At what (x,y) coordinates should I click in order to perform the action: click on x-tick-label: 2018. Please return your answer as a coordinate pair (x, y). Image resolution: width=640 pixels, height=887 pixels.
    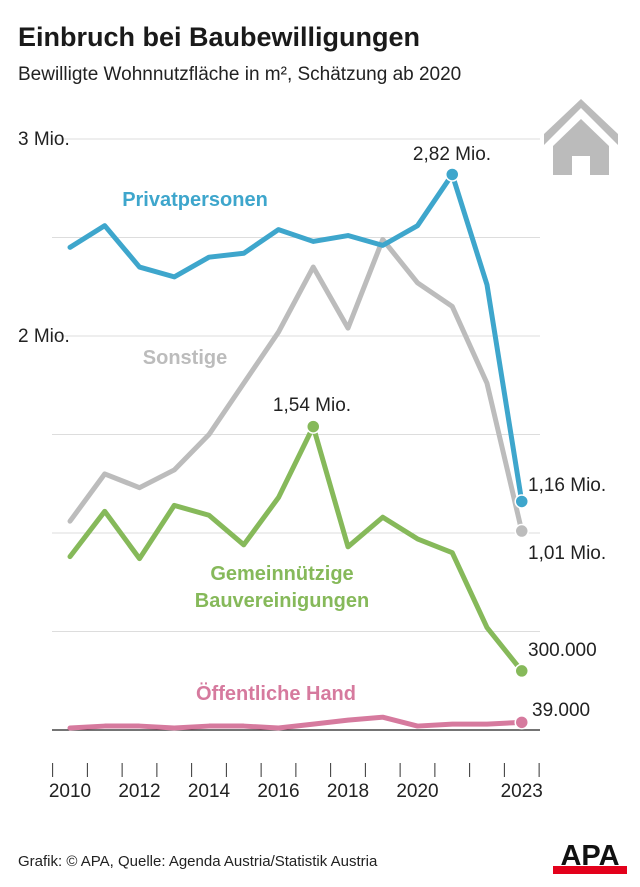
    Looking at the image, I should click on (348, 791).